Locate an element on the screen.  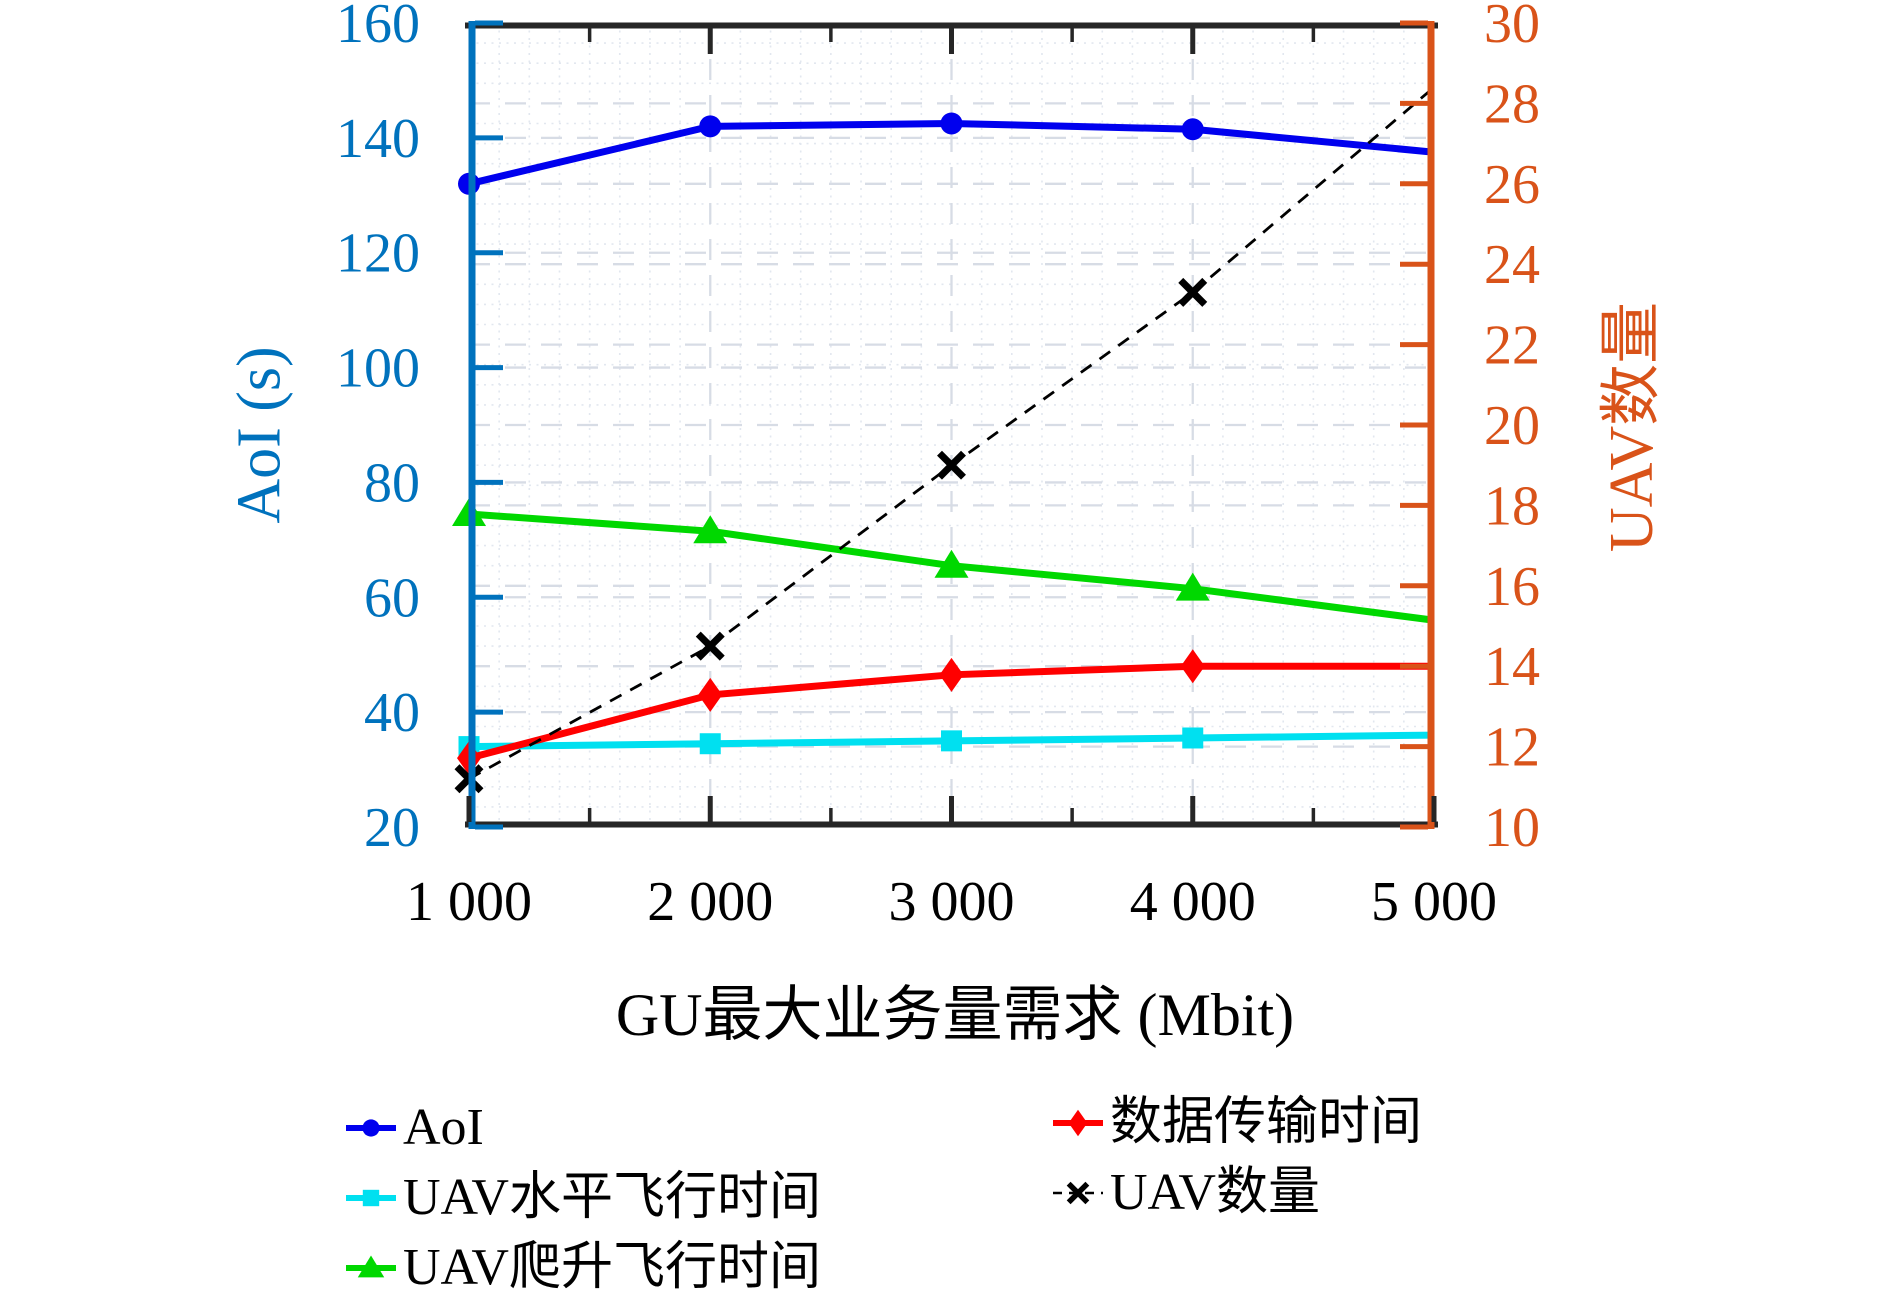
y-right-tick-label: 12 is located at coordinates (1512, 748).